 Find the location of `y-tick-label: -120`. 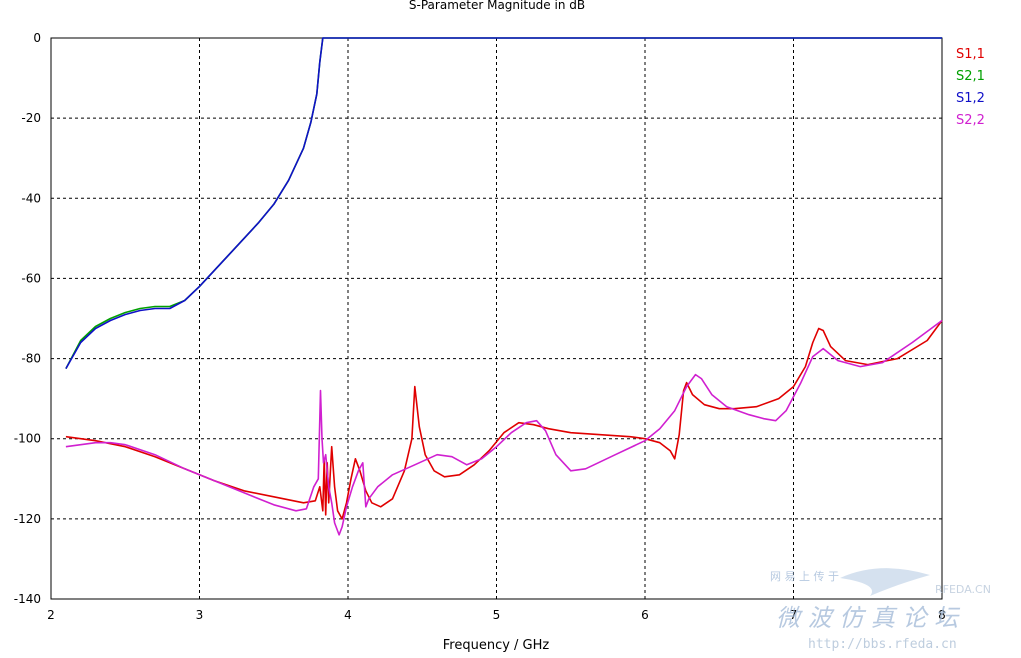

y-tick-label: -120 is located at coordinates (27, 519).